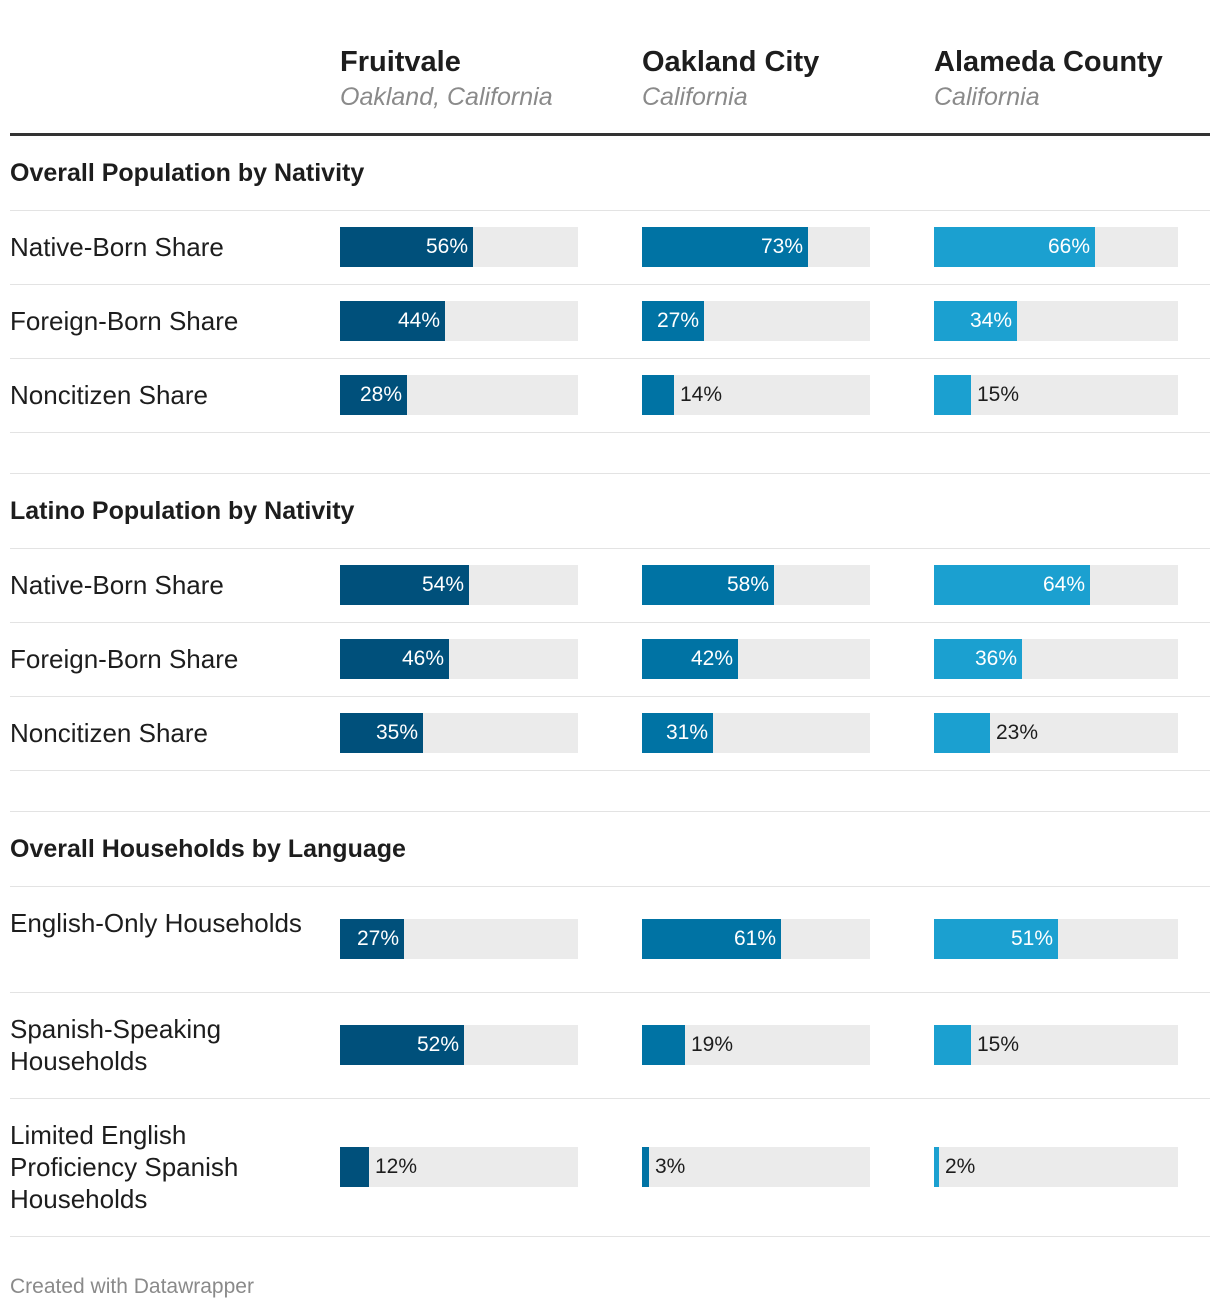 This screenshot has width=1220, height=1312. I want to click on bar-track: 54%, so click(459, 585).